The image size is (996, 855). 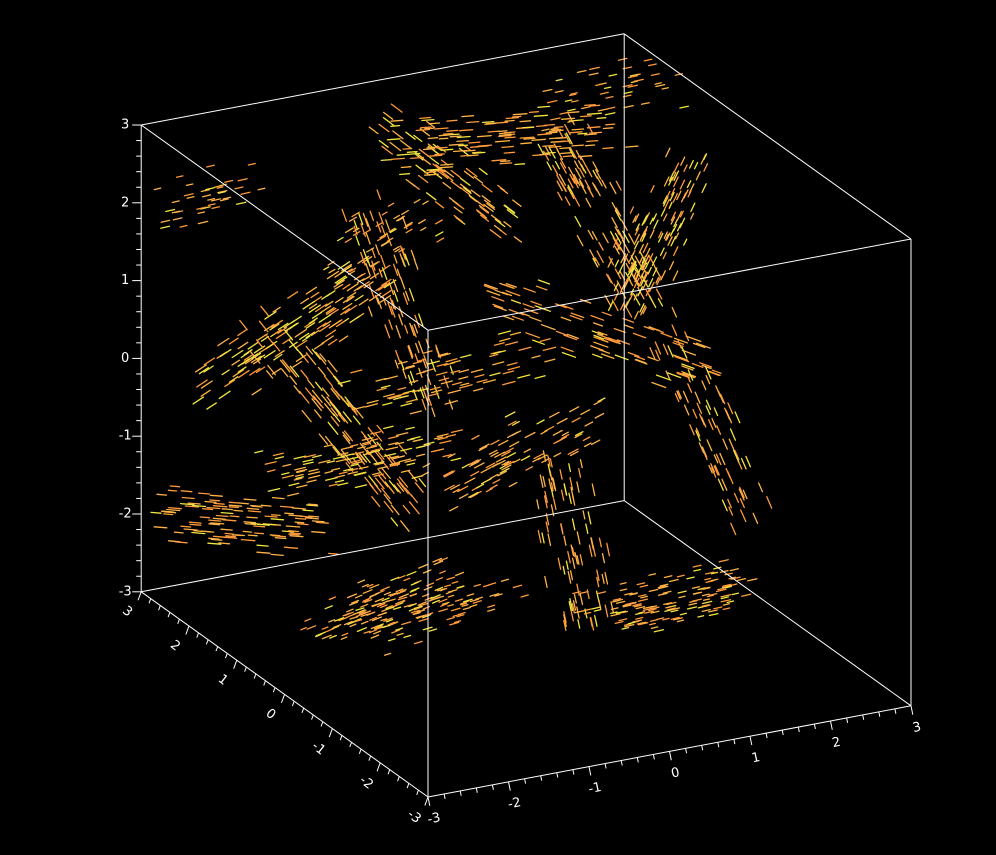 I want to click on x-axis-minor-tick, so click(x=444, y=796).